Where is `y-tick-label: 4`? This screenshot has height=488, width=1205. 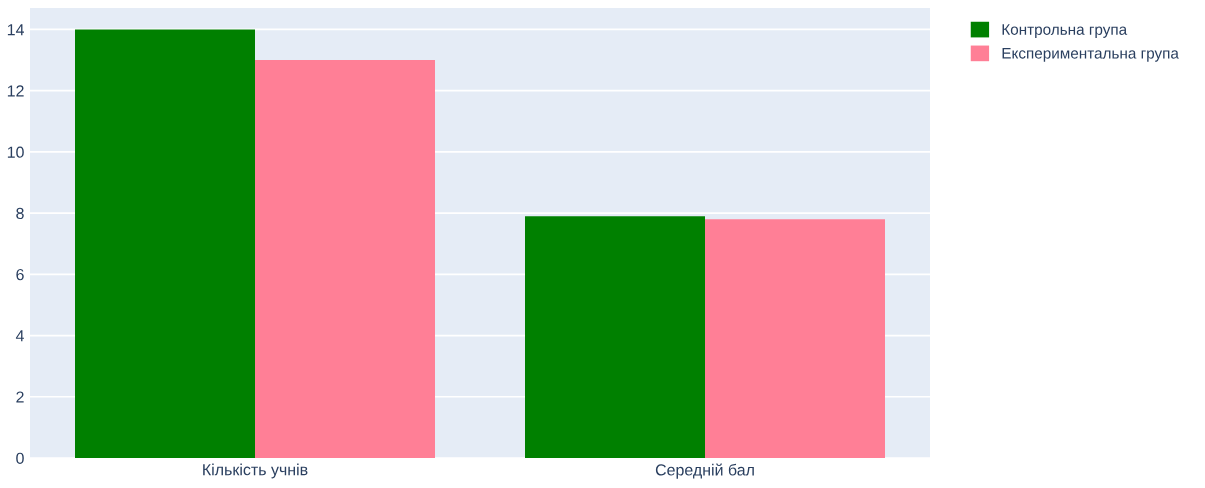 y-tick-label: 4 is located at coordinates (19, 336).